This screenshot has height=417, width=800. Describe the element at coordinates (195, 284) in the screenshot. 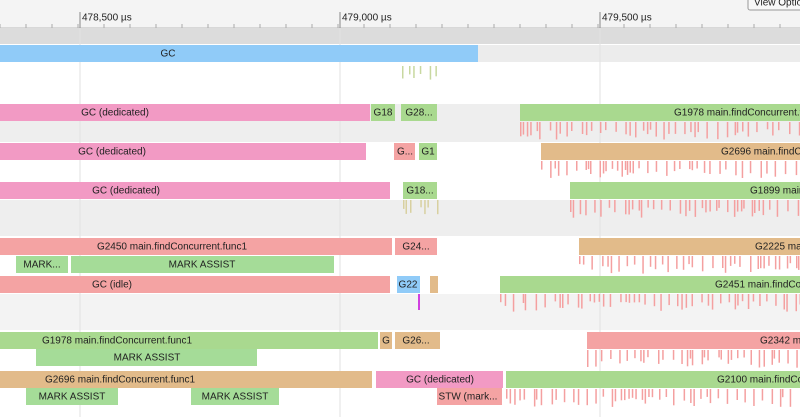

I see `slice: GC (idle)` at that location.